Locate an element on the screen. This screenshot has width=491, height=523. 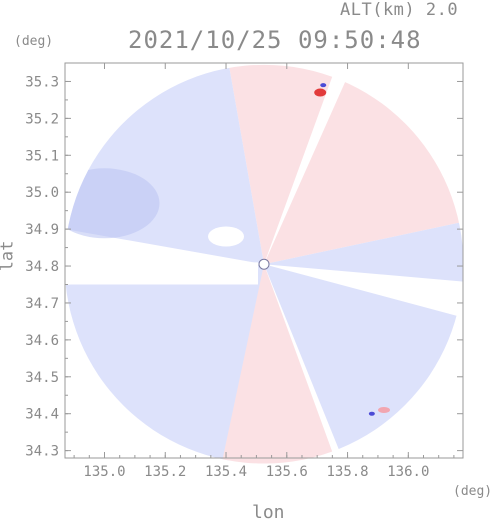
y-tick-label: 34.8 is located at coordinates (42, 267).